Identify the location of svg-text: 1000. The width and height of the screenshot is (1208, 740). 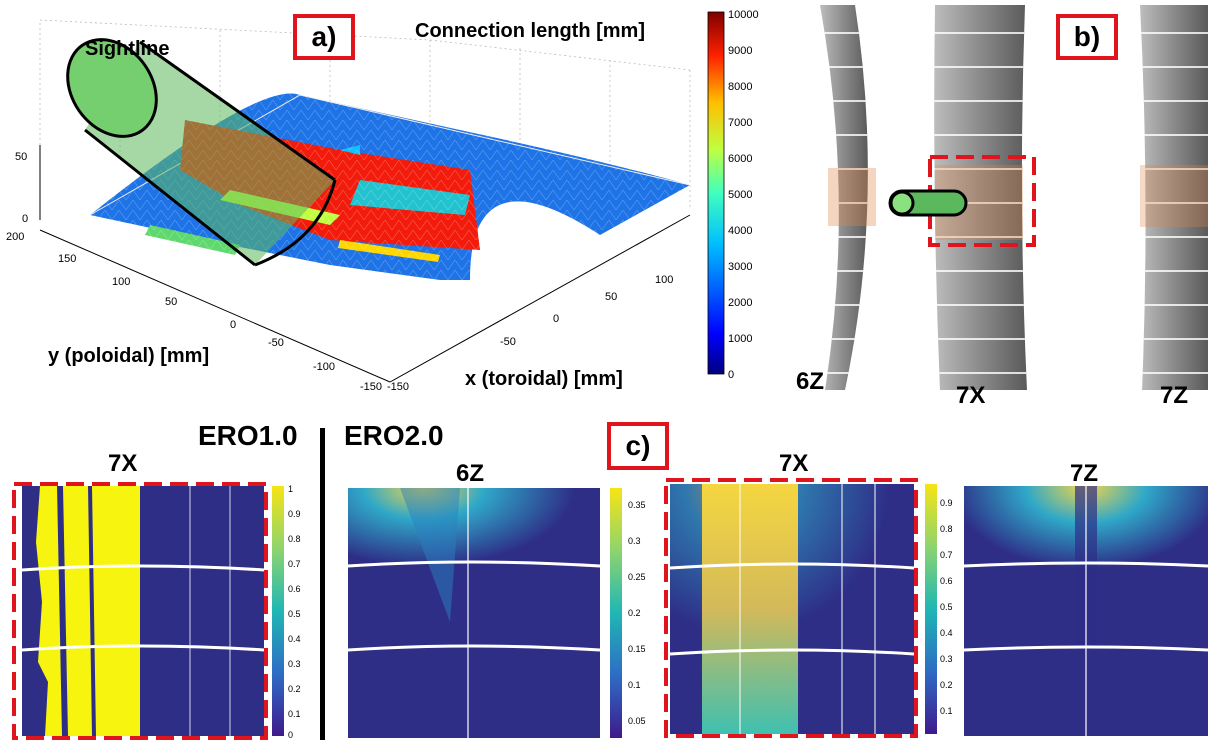
(740, 339).